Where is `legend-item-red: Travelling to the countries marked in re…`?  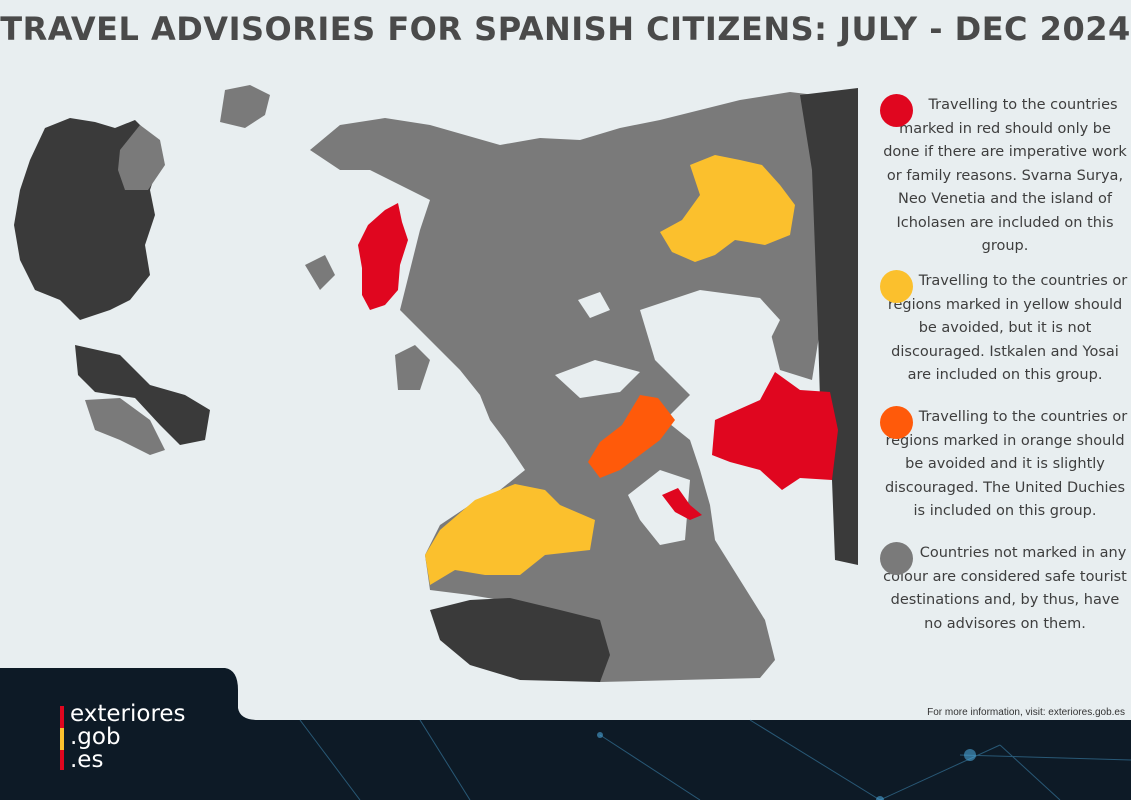
legend-item-red: Travelling to the countries marked in re… is located at coordinates (1005, 176).